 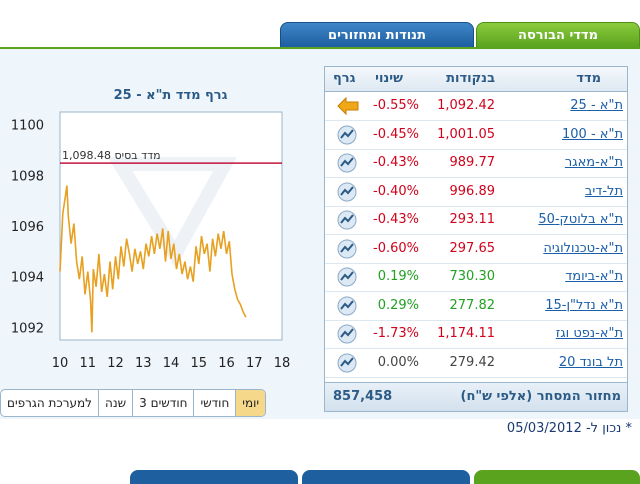 What do you see at coordinates (396, 105) in the screenshot?
I see `index-change: -0.55%` at bounding box center [396, 105].